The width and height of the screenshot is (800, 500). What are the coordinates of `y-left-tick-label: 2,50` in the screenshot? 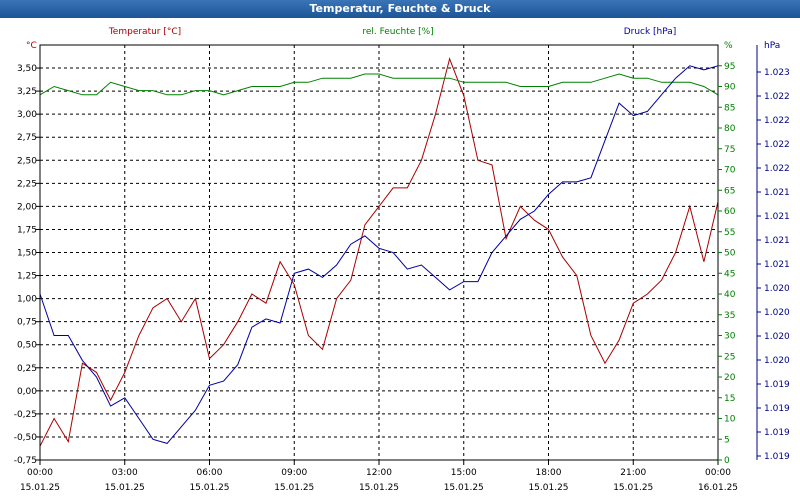 It's located at (27, 161).